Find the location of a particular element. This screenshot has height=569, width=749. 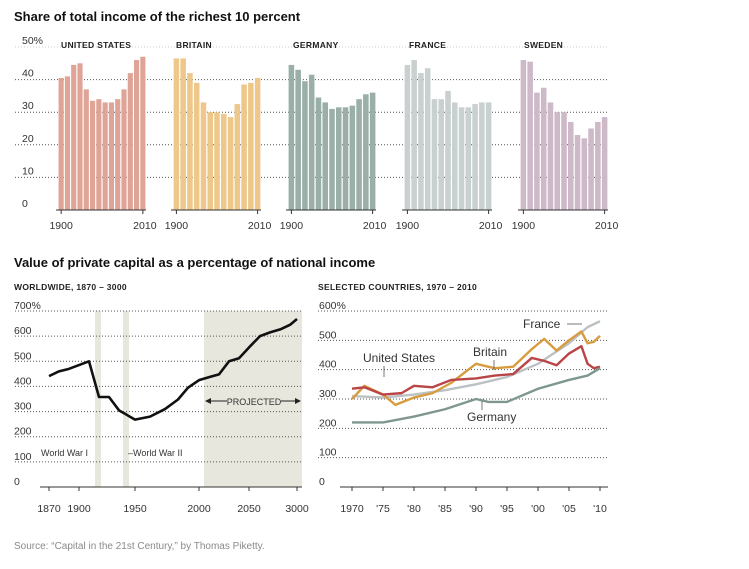

selected-x-tick-label: '00 is located at coordinates (538, 509).